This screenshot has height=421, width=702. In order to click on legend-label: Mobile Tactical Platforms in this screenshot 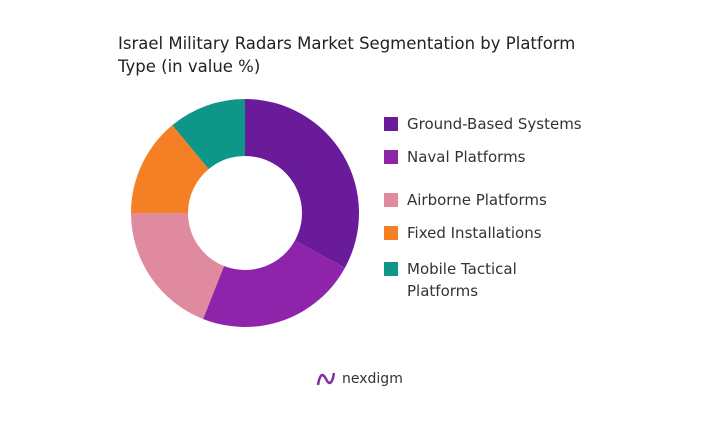, I will do `click(462, 280)`.